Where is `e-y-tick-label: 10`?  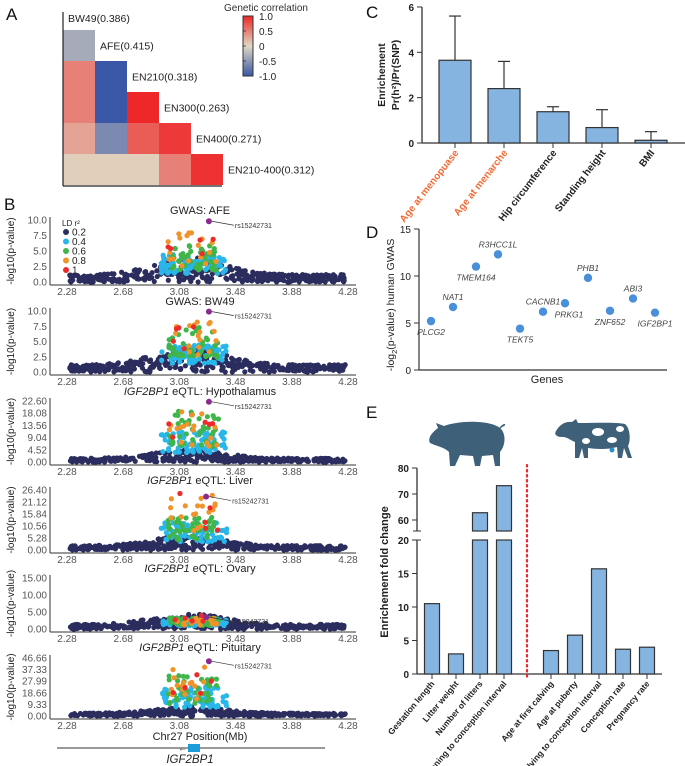
e-y-tick-label: 10 is located at coordinates (404, 608).